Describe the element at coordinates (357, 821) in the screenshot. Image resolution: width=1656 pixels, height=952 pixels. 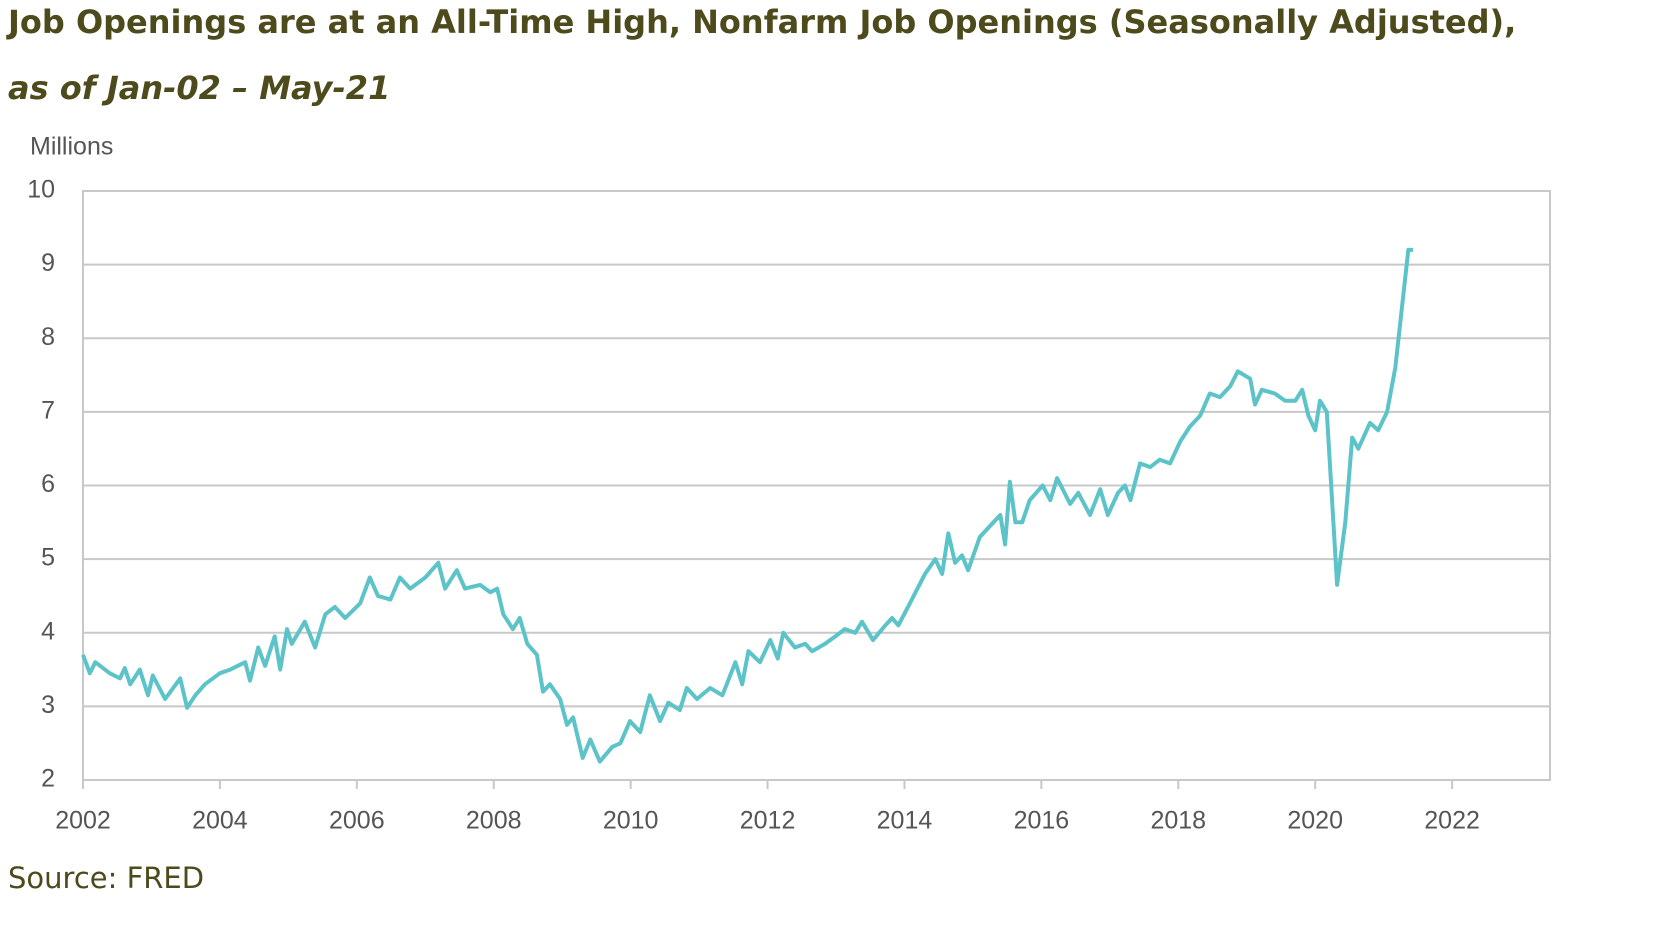
I see `x-tick-label: 2006` at that location.